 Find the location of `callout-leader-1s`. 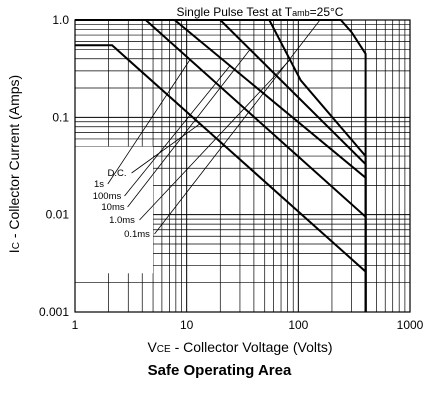

callout-leader-1s is located at coordinates (149, 122).